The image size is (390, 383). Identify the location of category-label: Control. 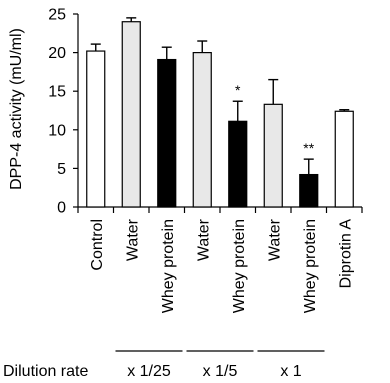
(97, 245).